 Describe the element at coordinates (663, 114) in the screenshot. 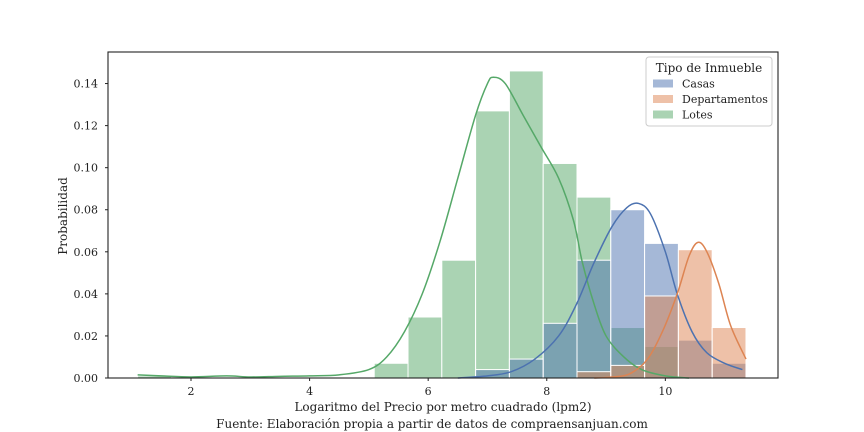

I see `legend-swatch-lotes` at that location.